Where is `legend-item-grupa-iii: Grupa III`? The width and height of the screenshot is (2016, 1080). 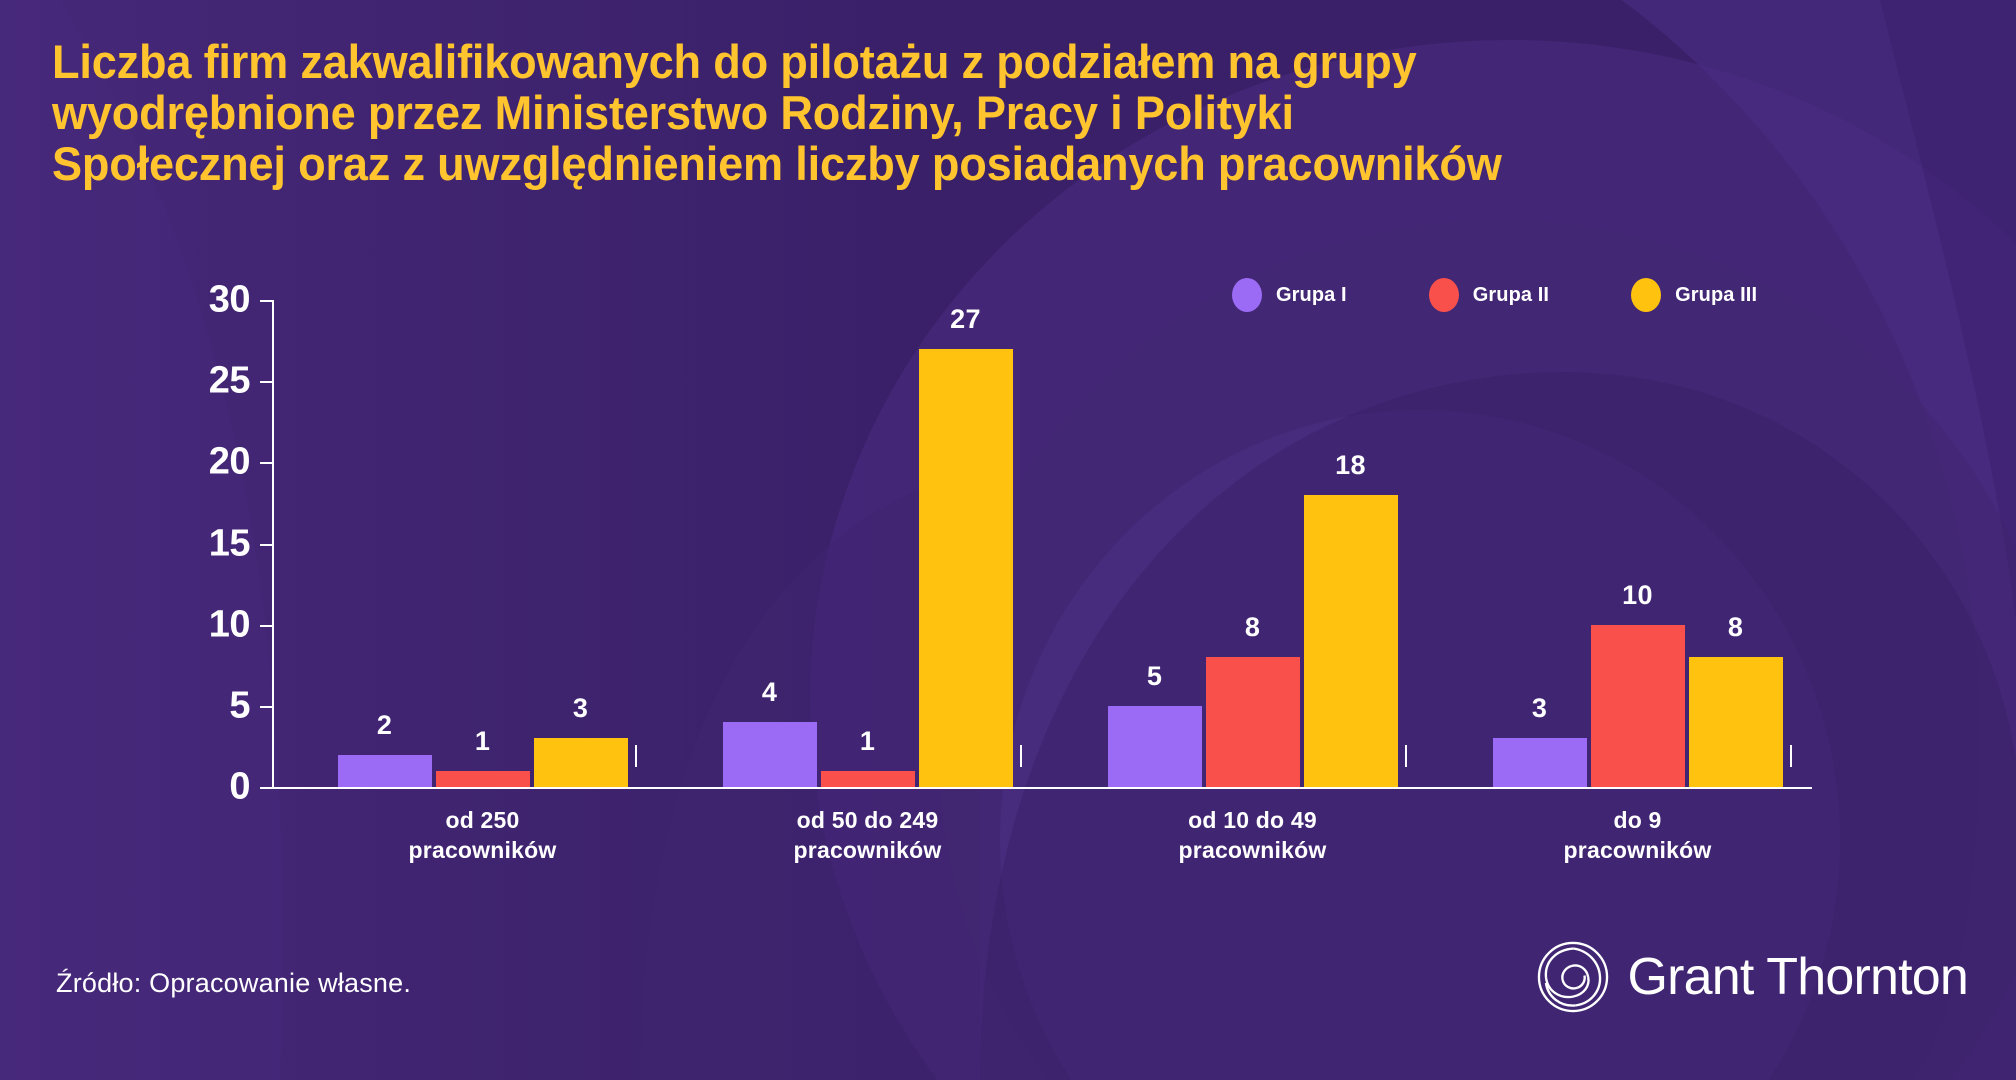 legend-item-grupa-iii: Grupa III is located at coordinates (1694, 295).